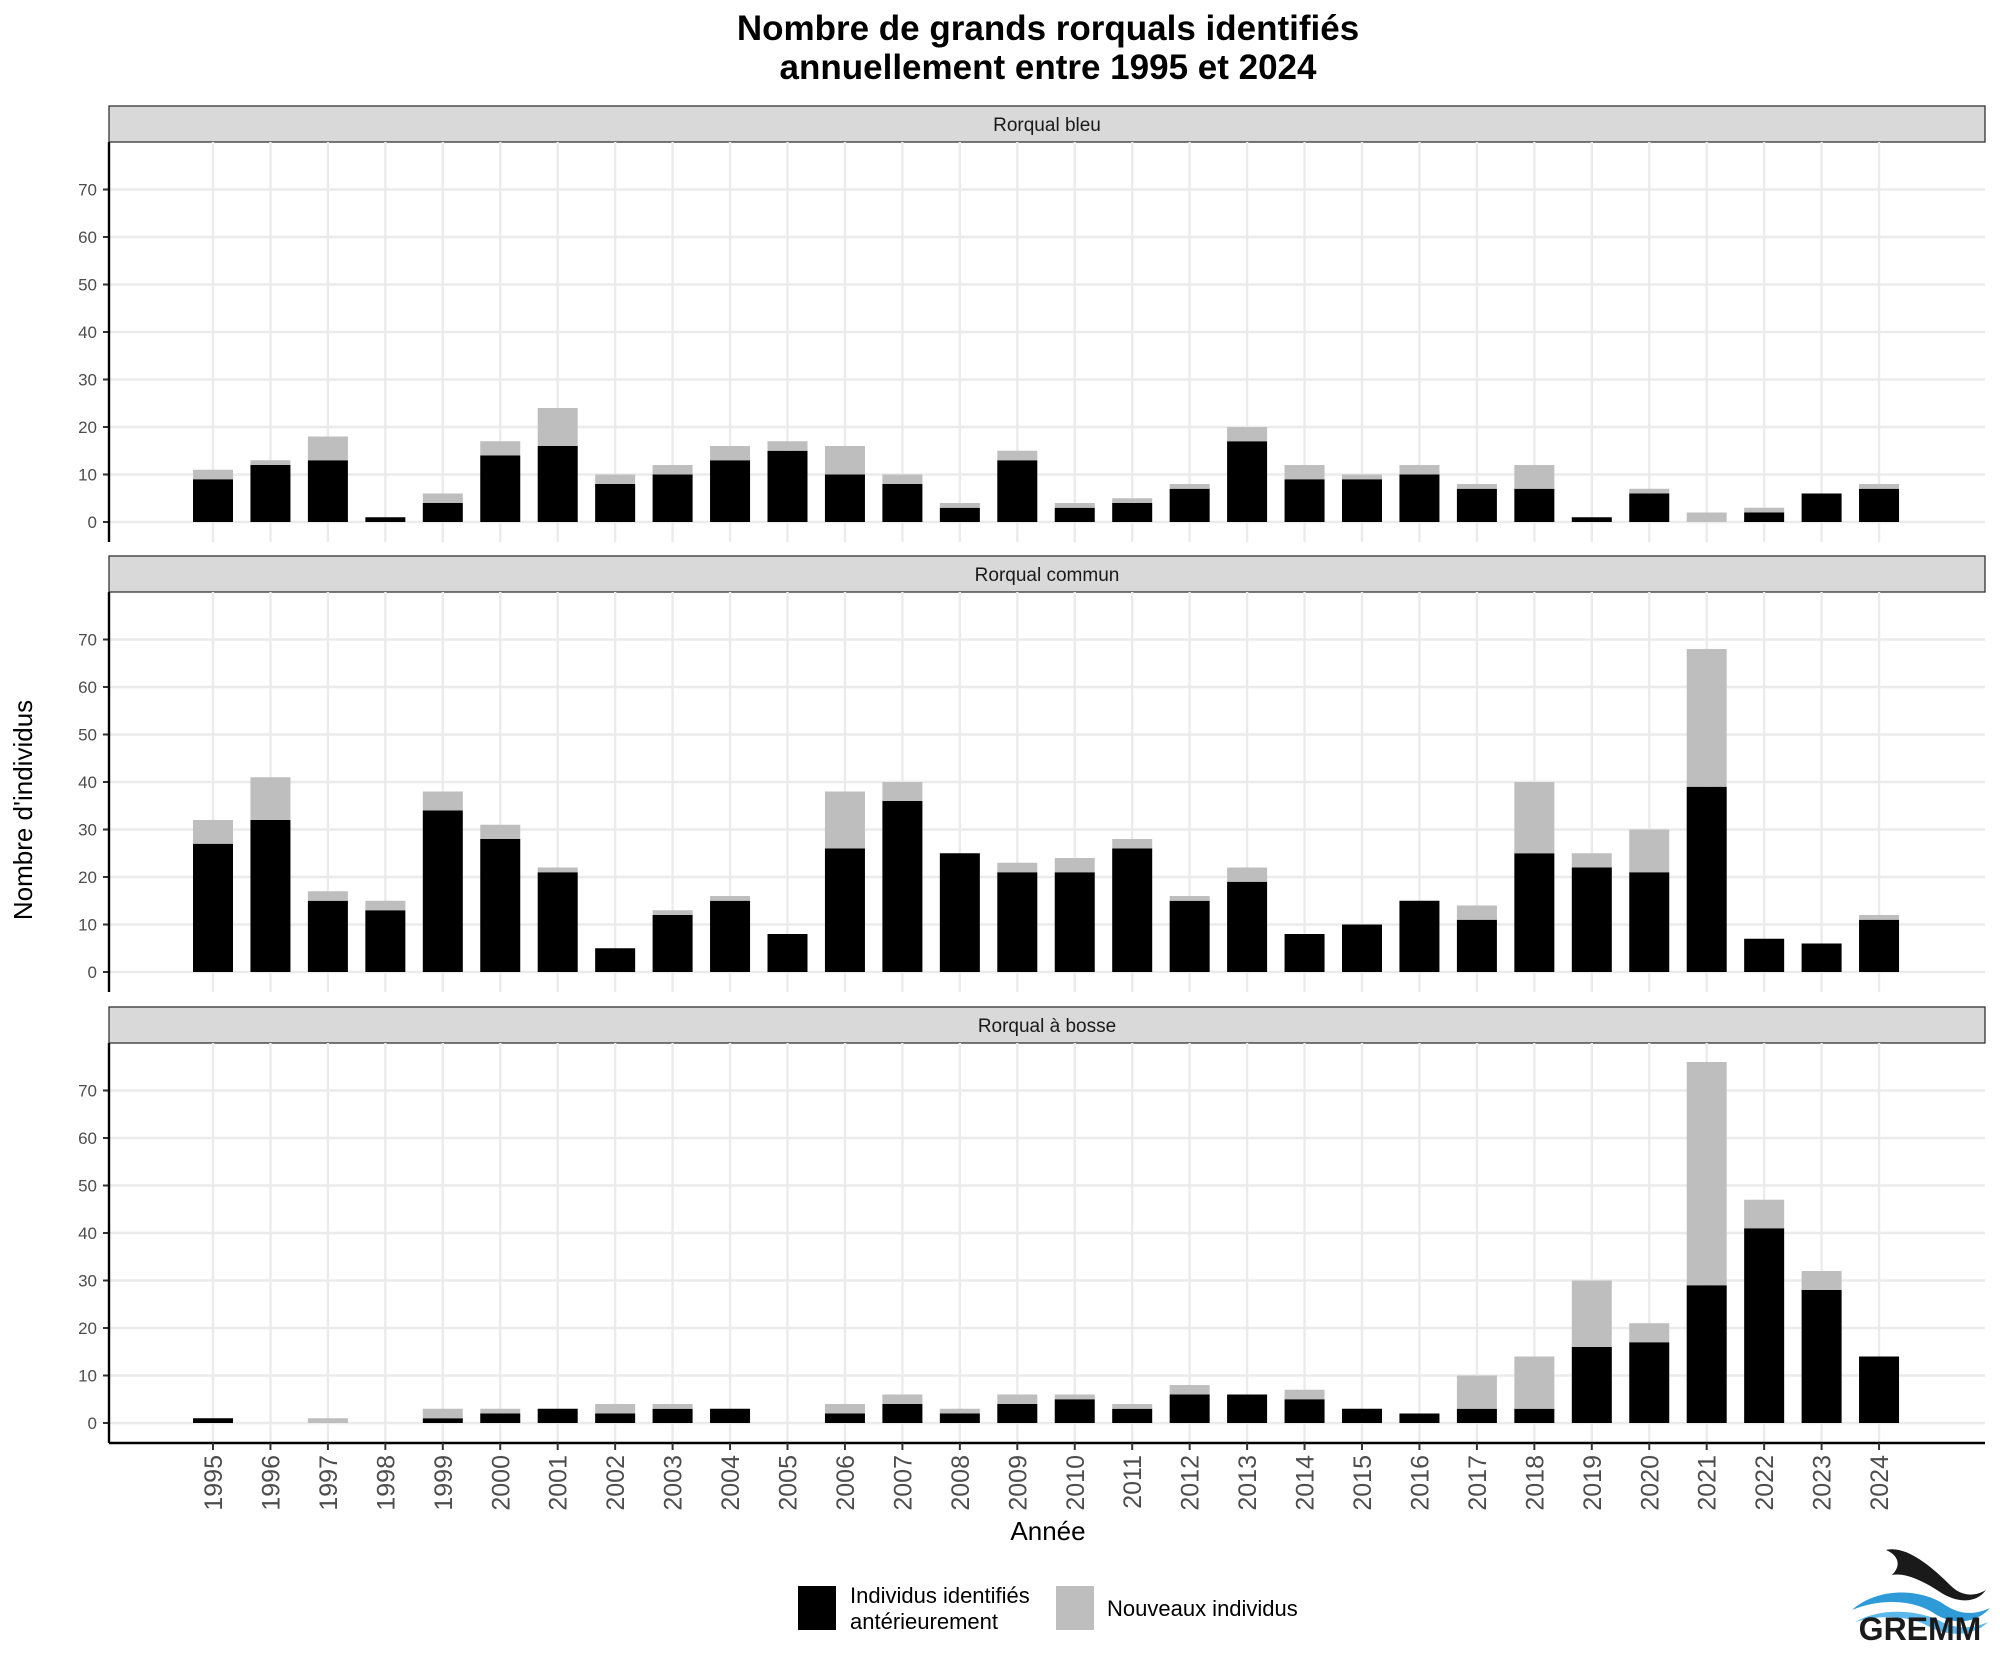  I want to click on x-tick-label: 2007, so click(903, 1483).